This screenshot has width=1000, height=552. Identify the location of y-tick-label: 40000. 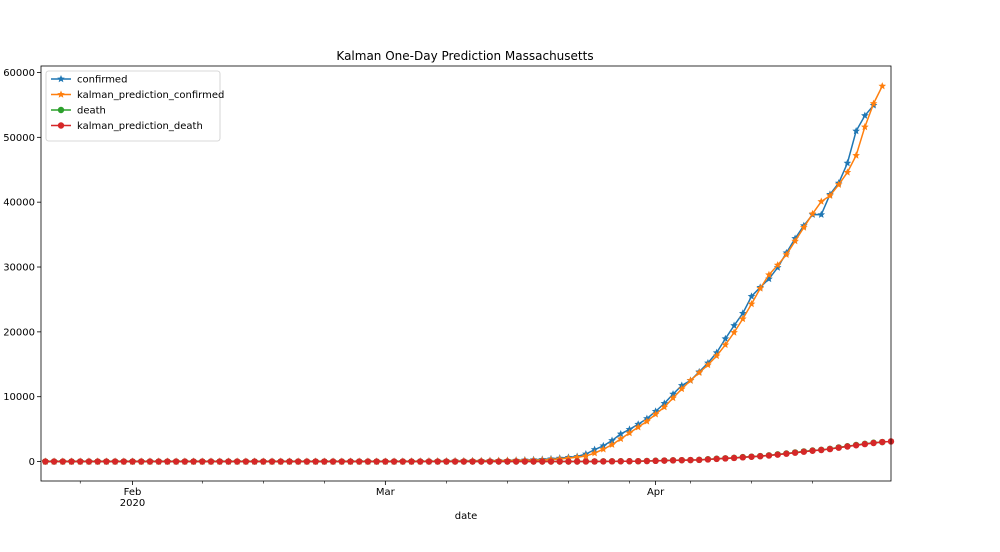
(19, 203).